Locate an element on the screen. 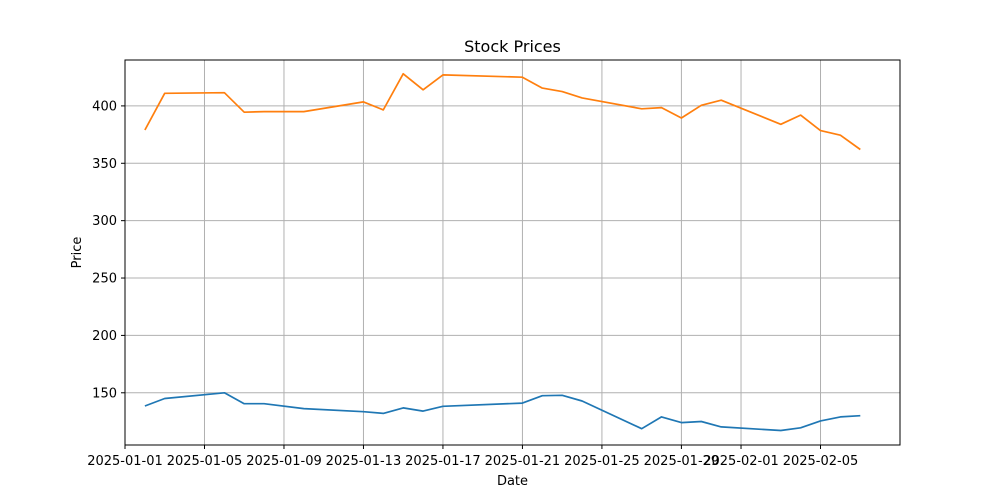 This screenshot has width=1000, height=500. x-tick-label: 2025-01-05 is located at coordinates (205, 461).